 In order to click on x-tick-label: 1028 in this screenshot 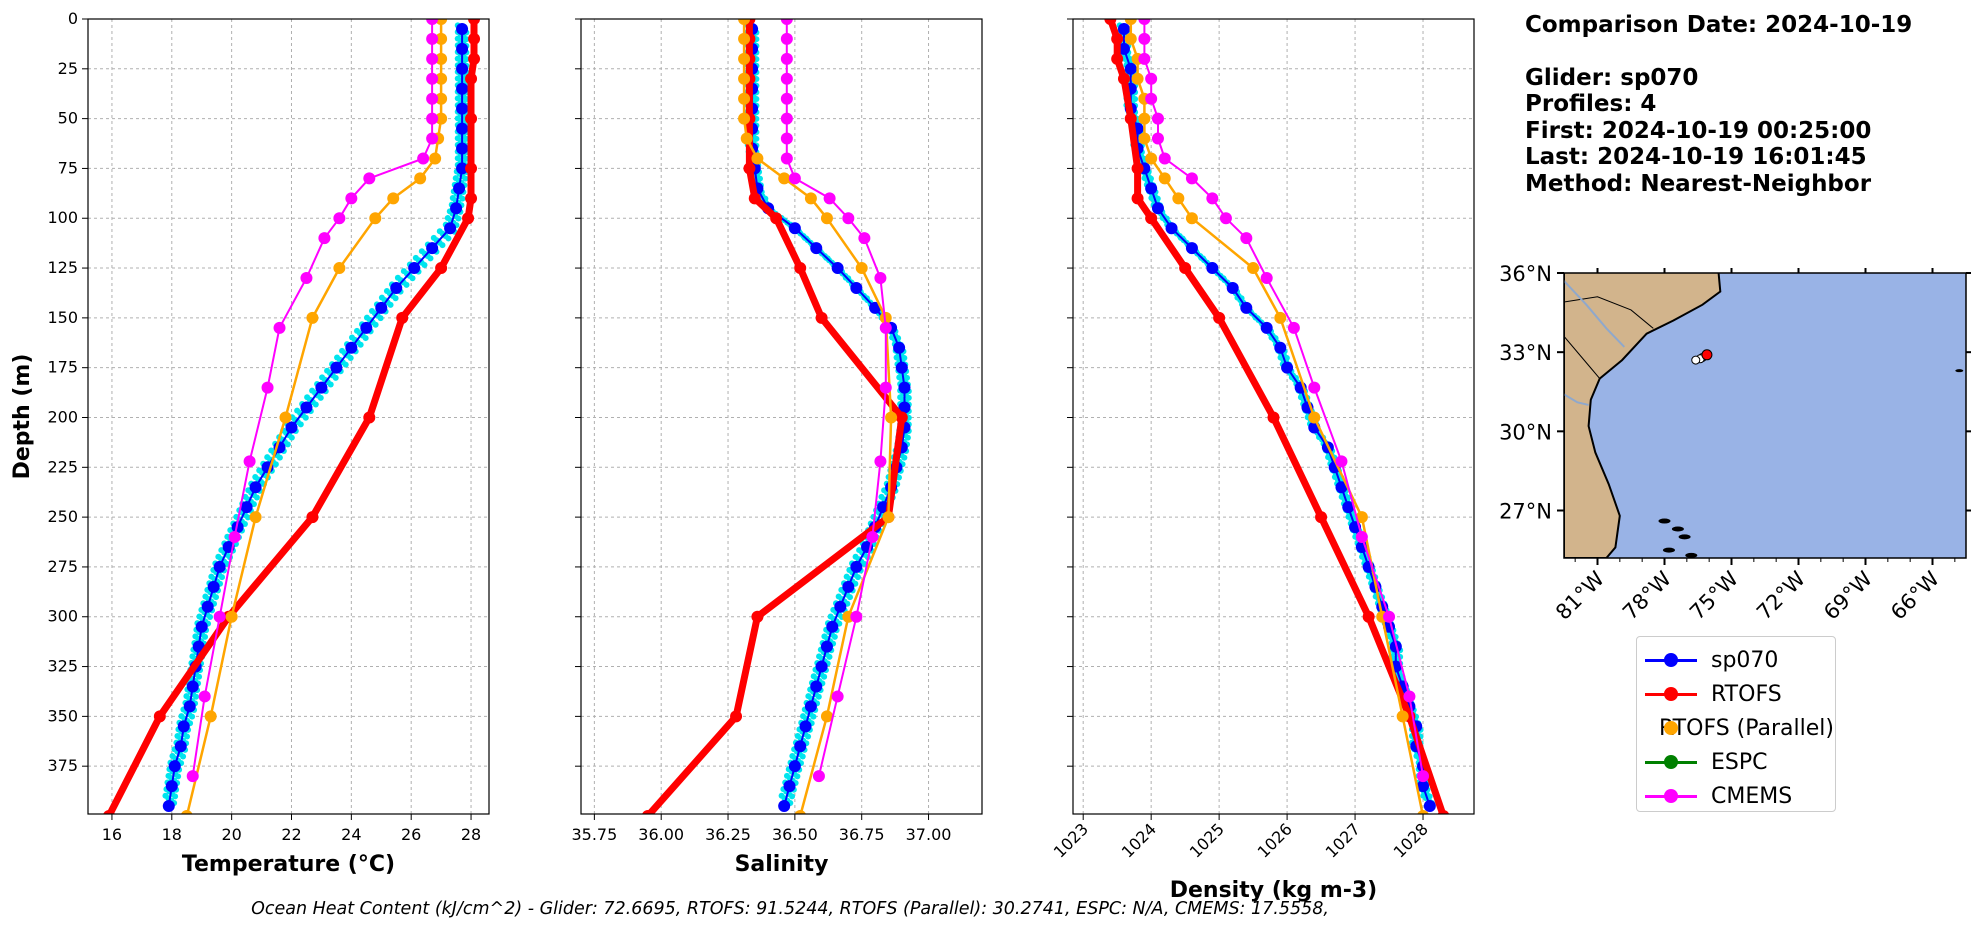, I will do `click(1411, 840)`.